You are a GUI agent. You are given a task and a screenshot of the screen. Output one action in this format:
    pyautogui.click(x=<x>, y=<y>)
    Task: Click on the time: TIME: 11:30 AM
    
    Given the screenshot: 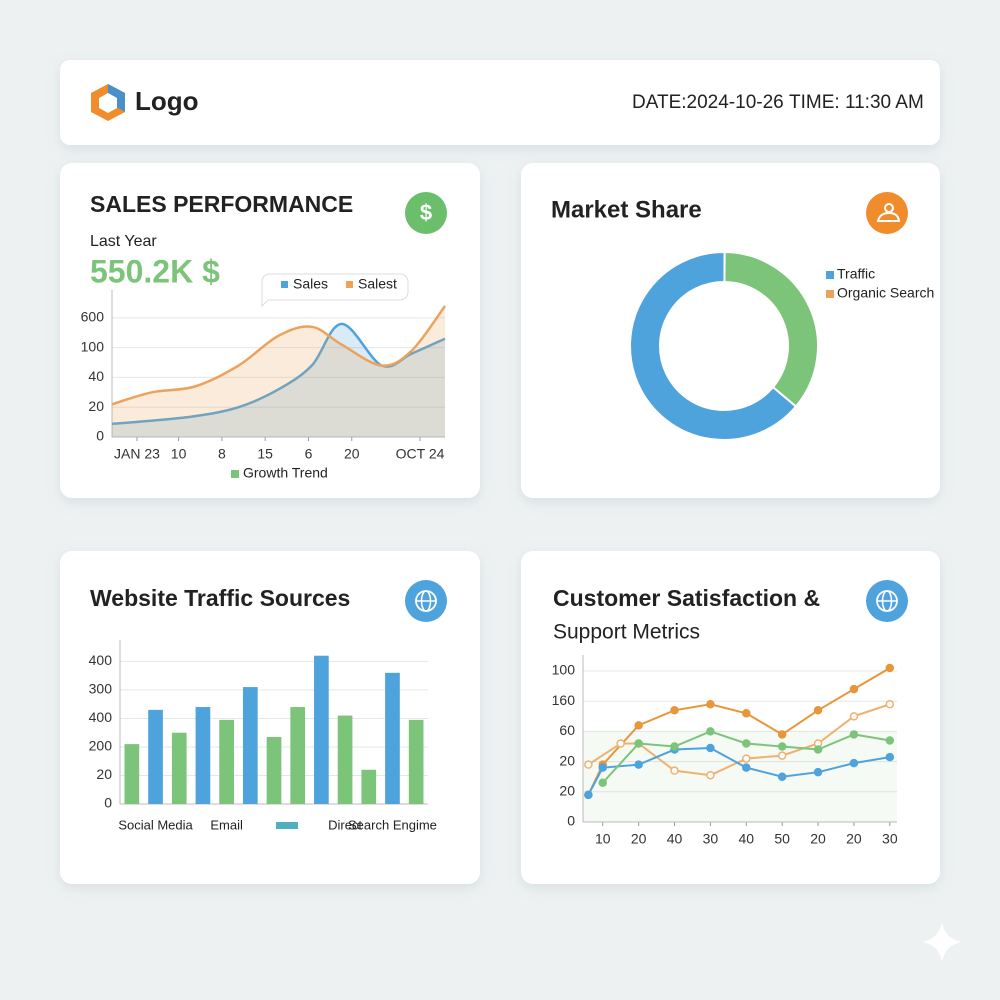 What is the action you would take?
    pyautogui.click(x=856, y=102)
    